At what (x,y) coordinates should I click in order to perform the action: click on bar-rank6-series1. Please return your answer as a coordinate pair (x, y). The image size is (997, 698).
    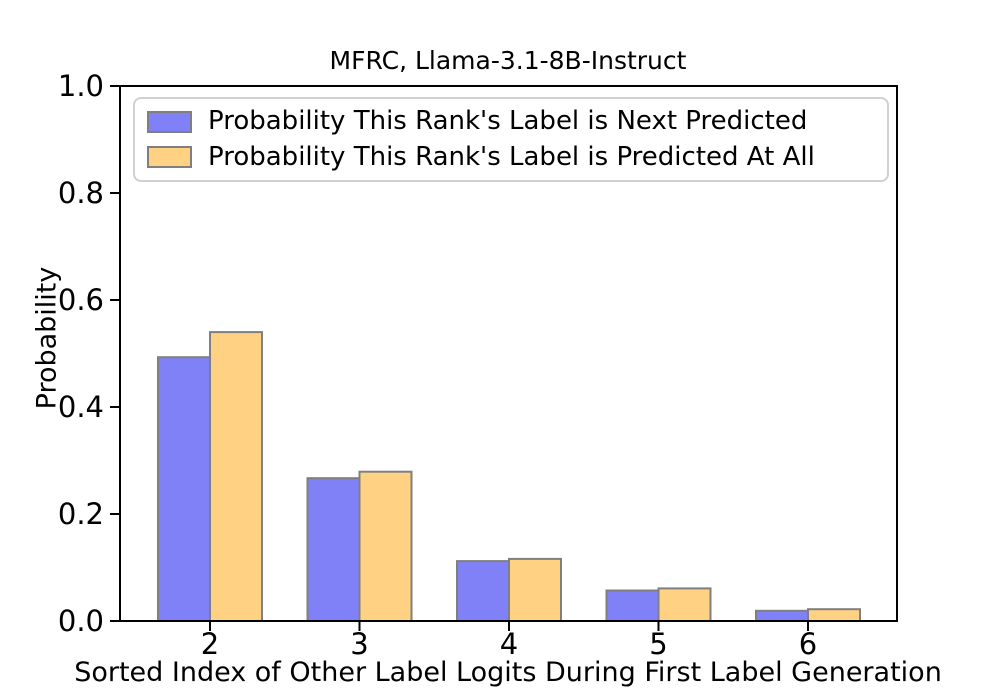
    Looking at the image, I should click on (834, 615).